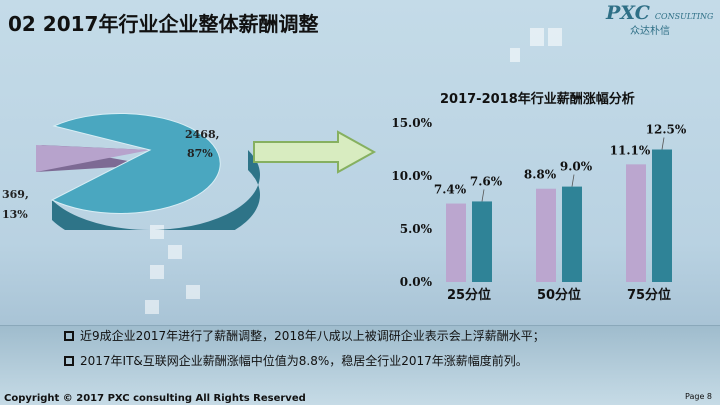 This screenshot has width=720, height=405. What do you see at coordinates (540, 175) in the screenshot?
I see `bar-value-label: 8.8%` at bounding box center [540, 175].